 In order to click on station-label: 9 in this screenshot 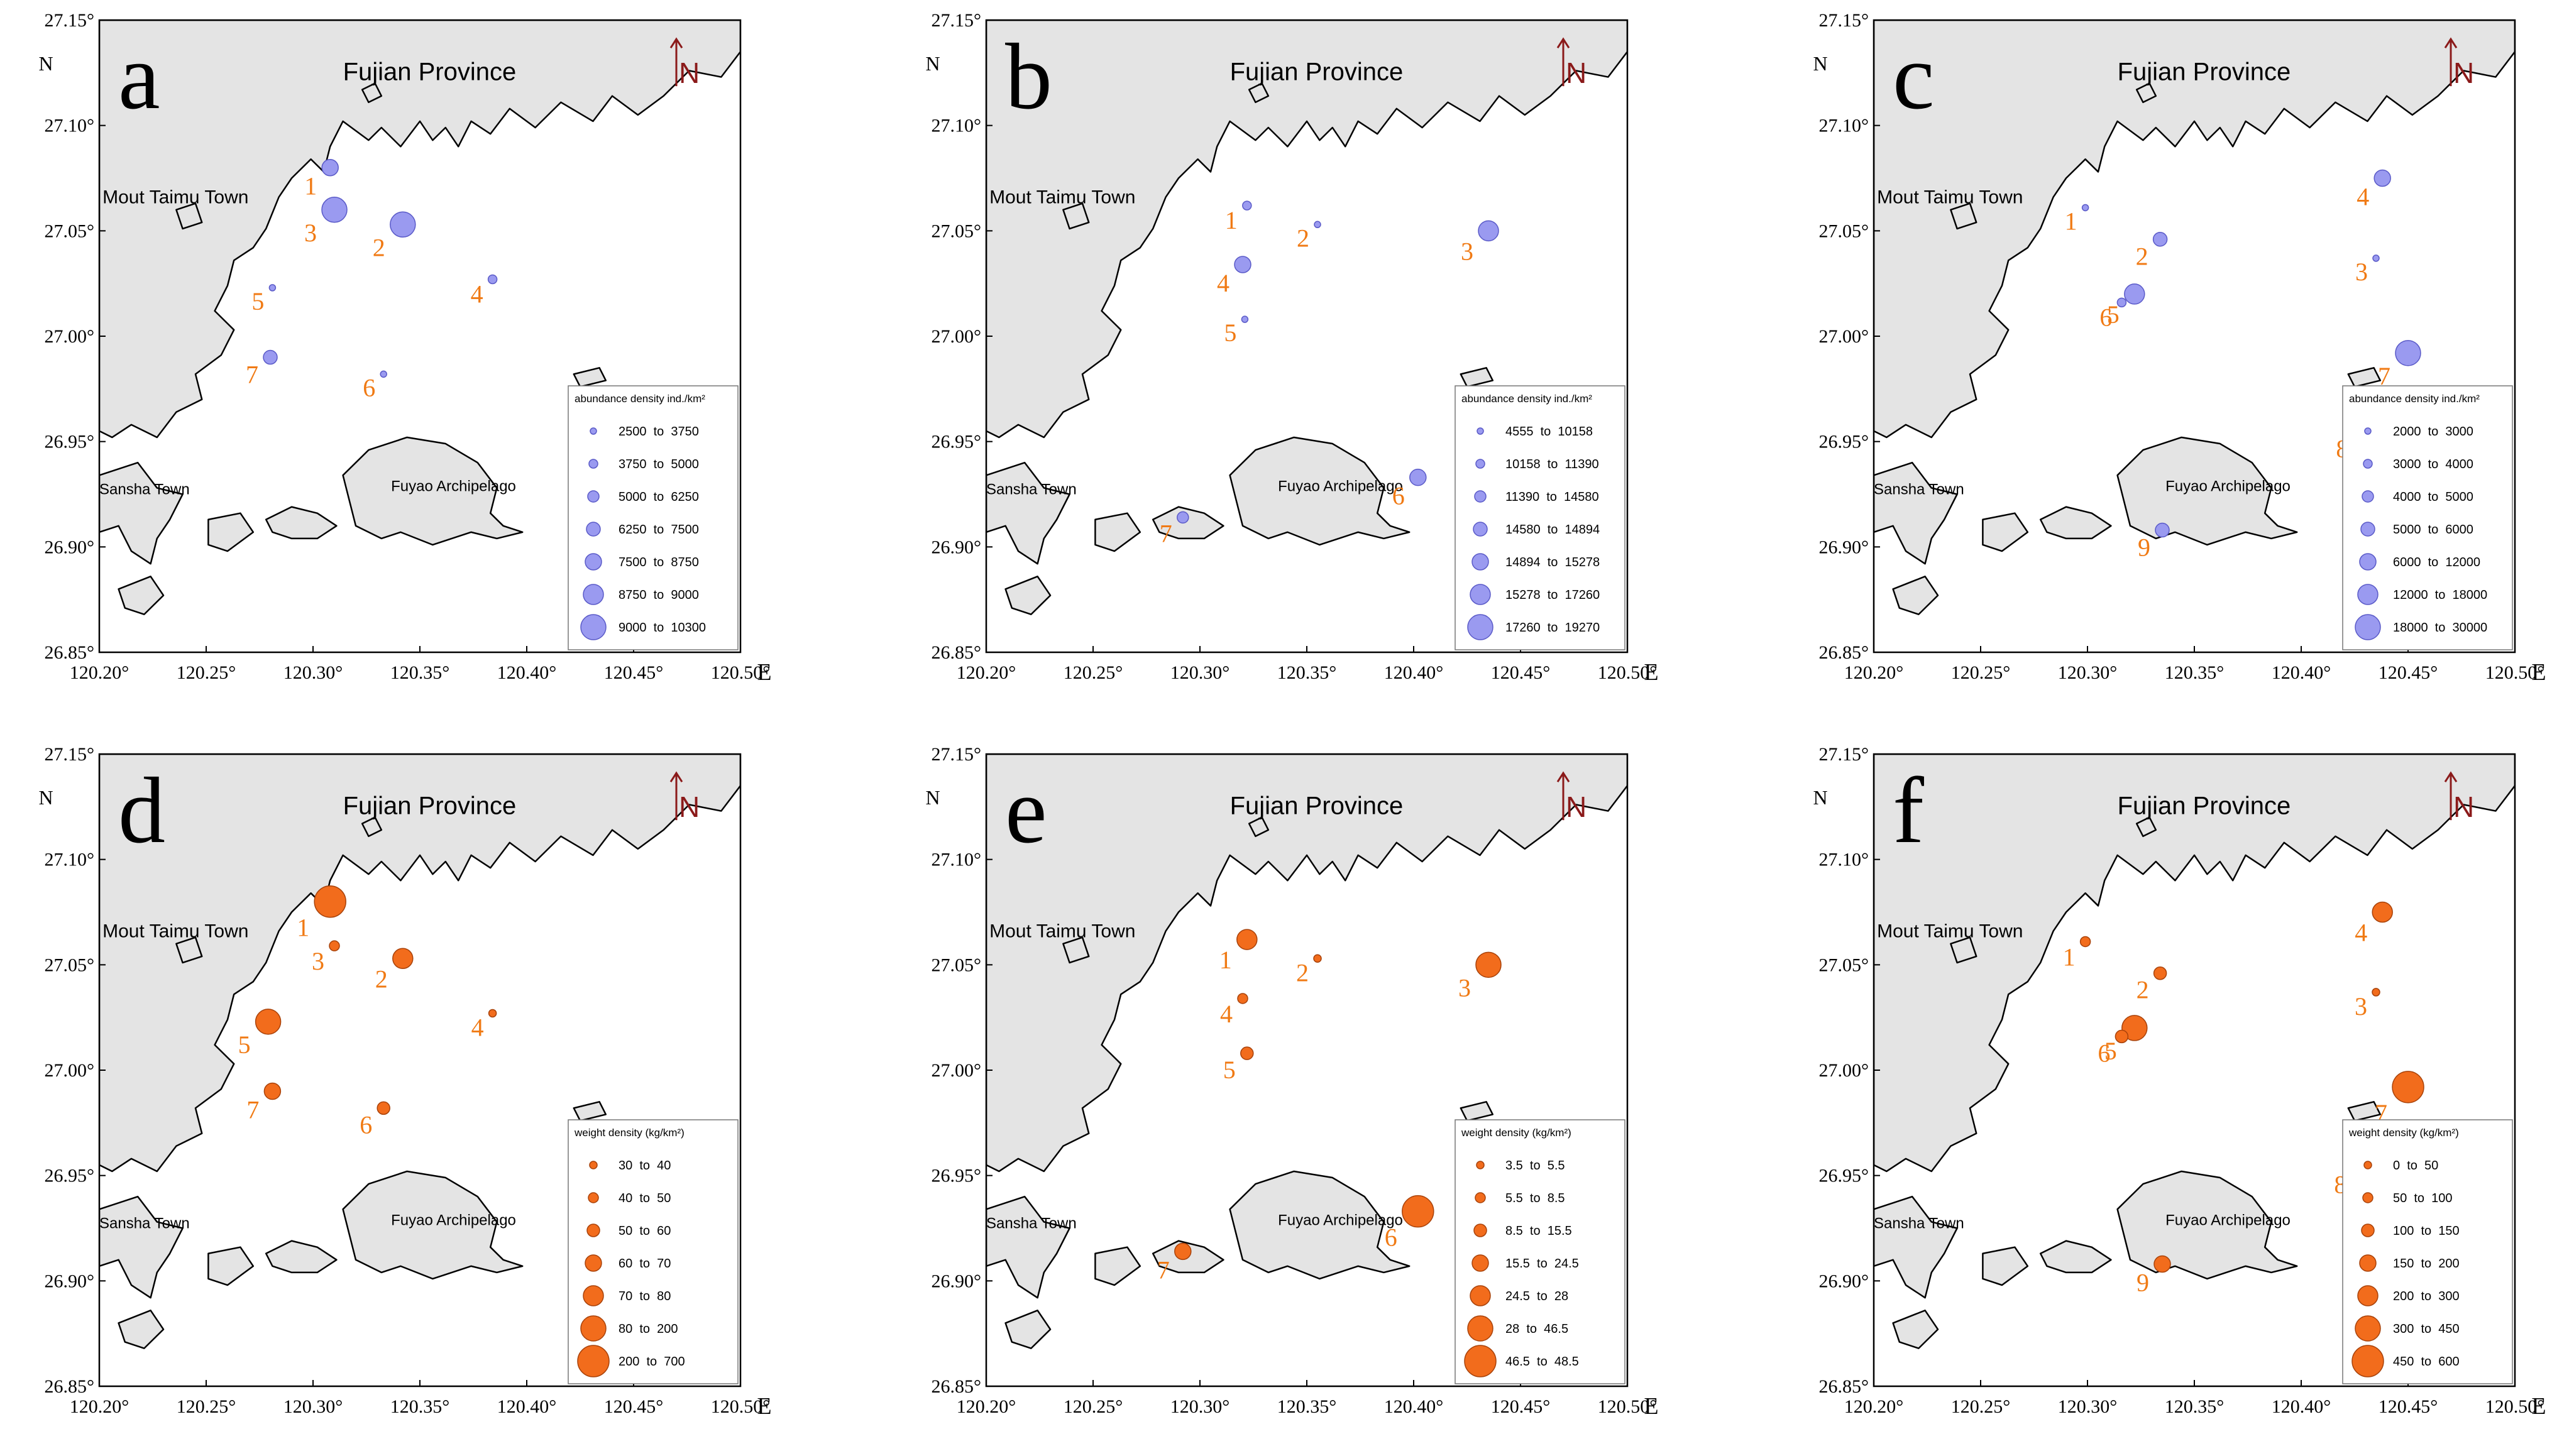, I will do `click(2143, 1283)`.